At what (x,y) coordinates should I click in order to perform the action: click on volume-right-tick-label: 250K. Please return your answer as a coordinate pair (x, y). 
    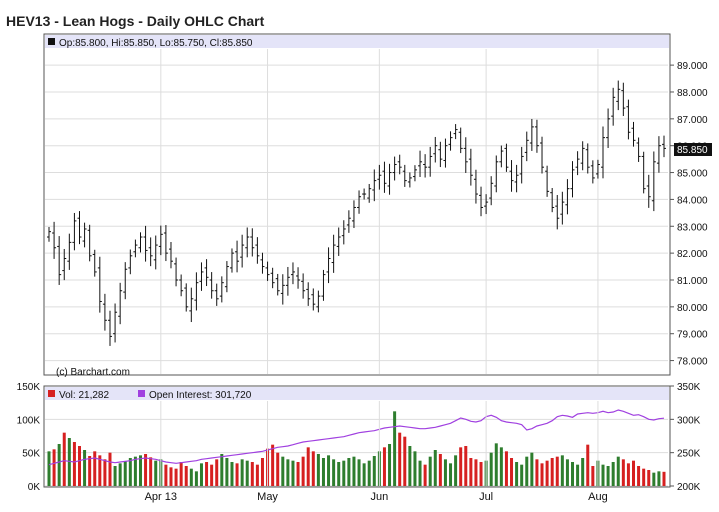
    Looking at the image, I should click on (689, 454).